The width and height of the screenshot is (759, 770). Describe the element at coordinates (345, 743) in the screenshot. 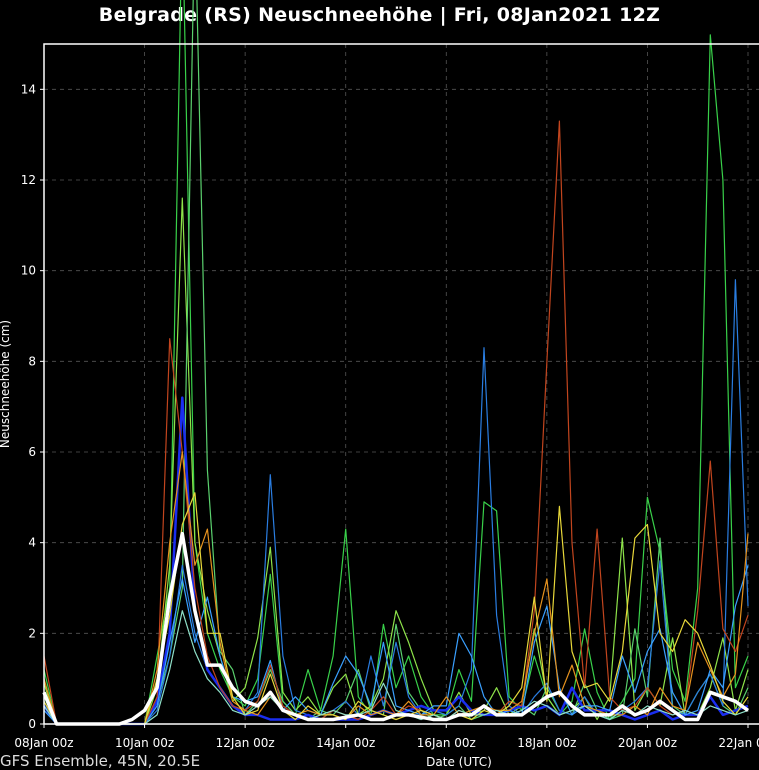

I see `x-tick-label: 14Jan 00z` at that location.